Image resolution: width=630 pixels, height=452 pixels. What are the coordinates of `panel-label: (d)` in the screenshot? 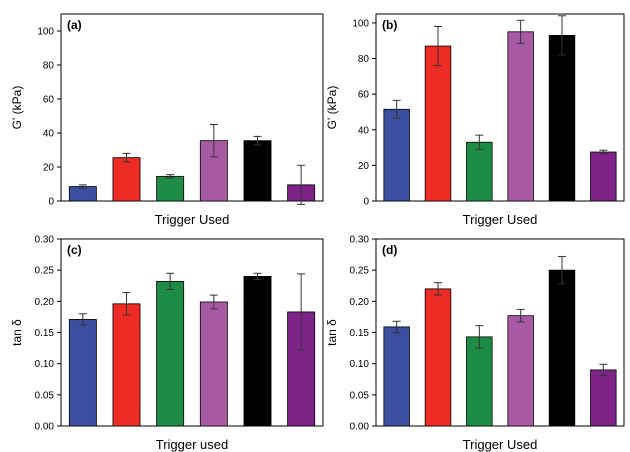 It's located at (389, 250).